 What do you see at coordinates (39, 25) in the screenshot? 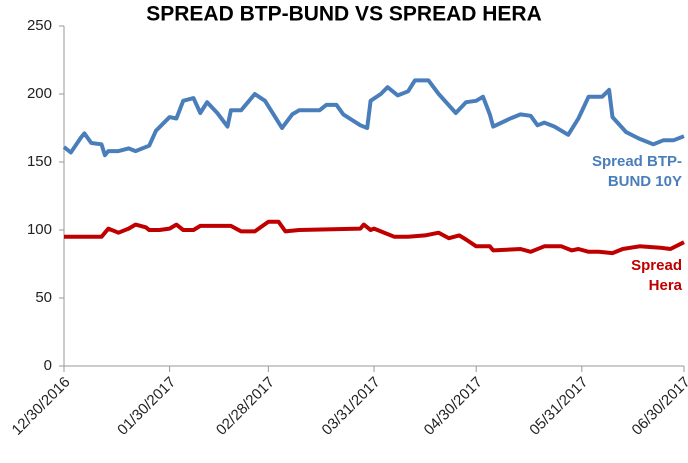
I see `y-tick-label: 250` at bounding box center [39, 25].